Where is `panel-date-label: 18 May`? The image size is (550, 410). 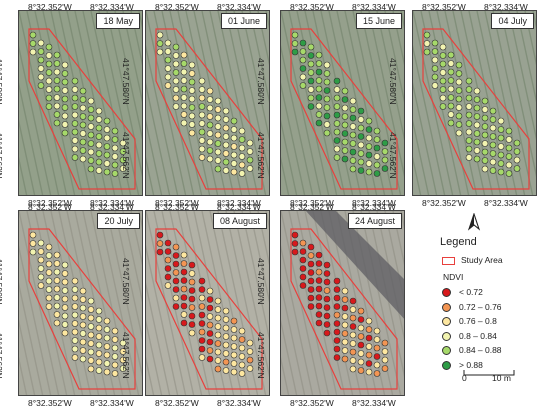
panel-date-label: 18 May is located at coordinates (118, 21).